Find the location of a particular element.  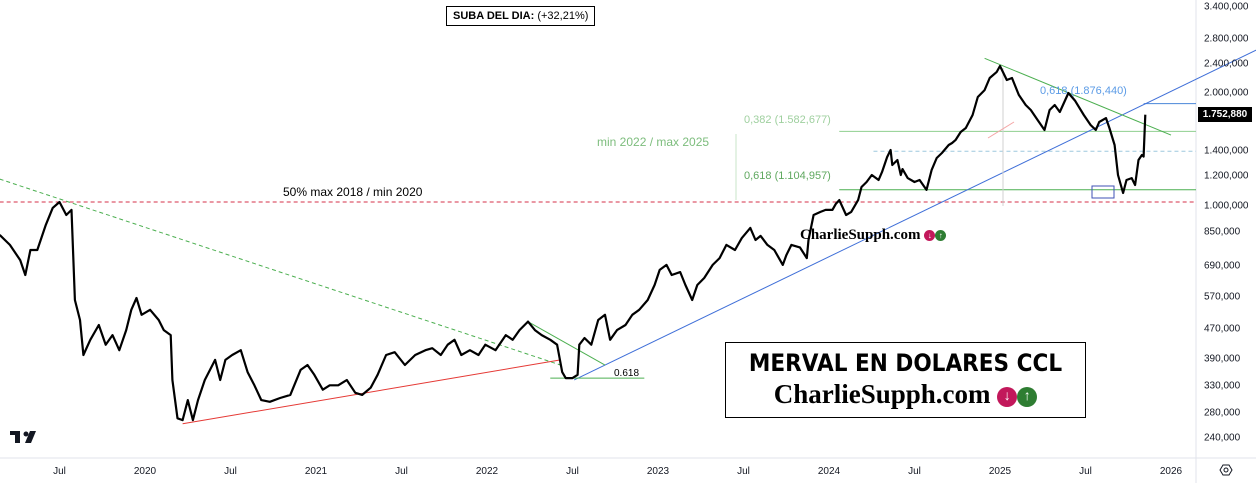

fib-2022-label: 0.618 is located at coordinates (627, 373).